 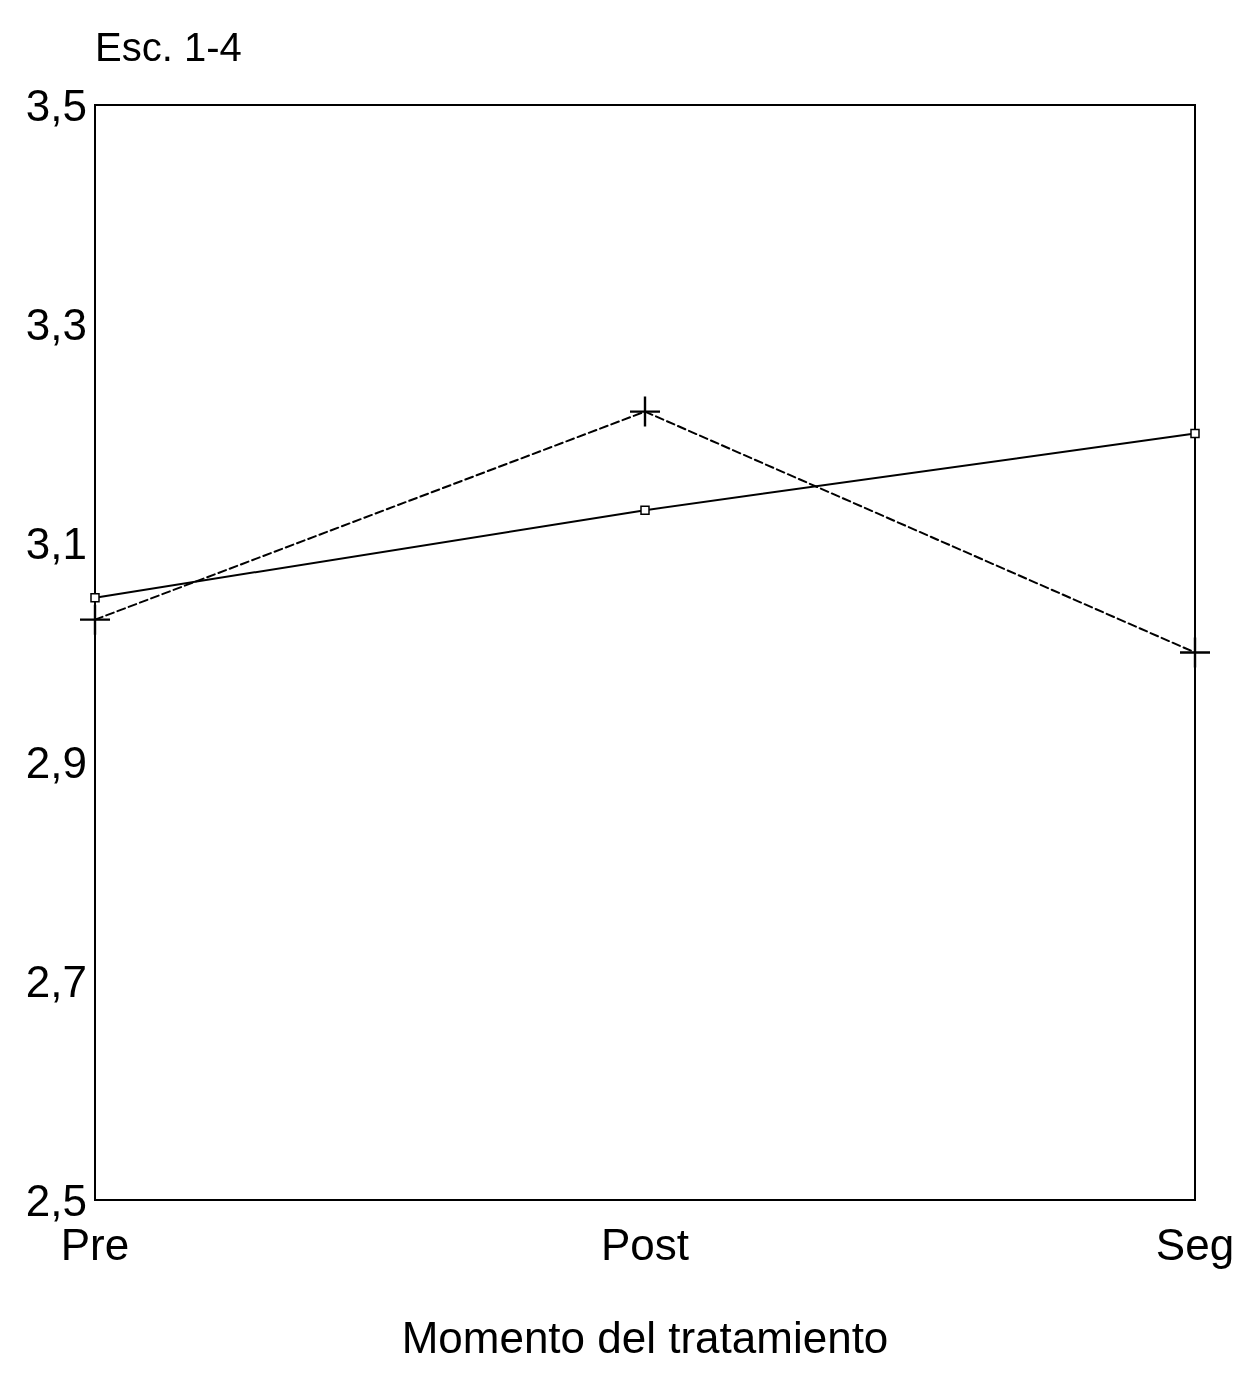 What do you see at coordinates (56, 762) in the screenshot?
I see `y-tick-label: 2,9` at bounding box center [56, 762].